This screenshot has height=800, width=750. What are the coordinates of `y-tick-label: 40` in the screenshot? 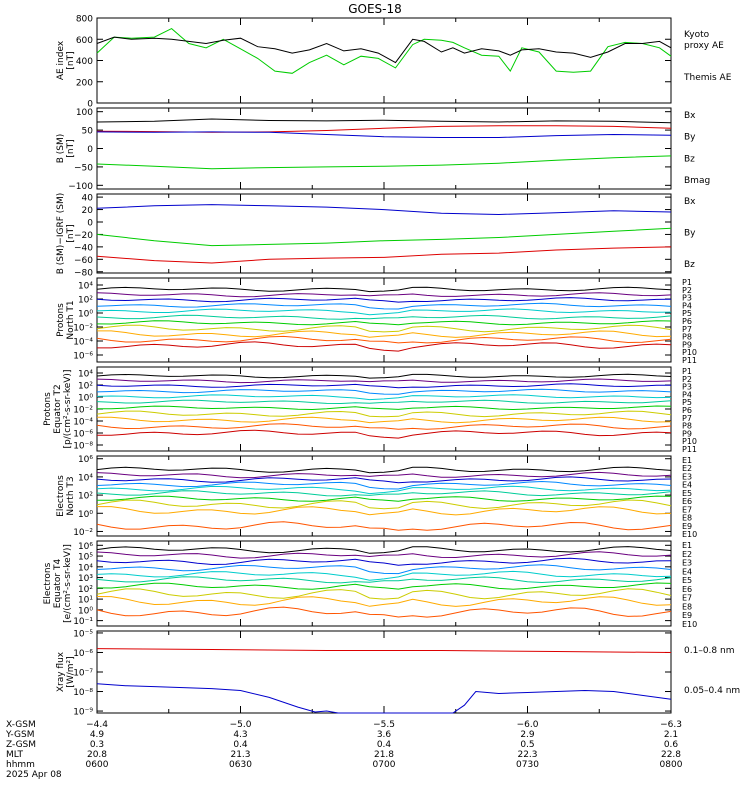 It's located at (88, 199).